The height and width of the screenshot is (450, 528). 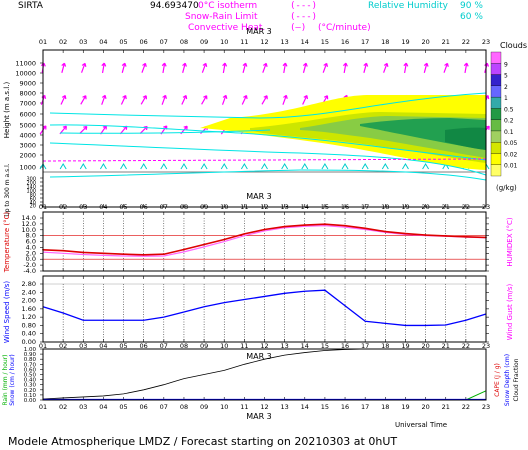 What do you see at coordinates (305, 407) in the screenshot?
I see `rain-hour-label: 14` at bounding box center [305, 407].